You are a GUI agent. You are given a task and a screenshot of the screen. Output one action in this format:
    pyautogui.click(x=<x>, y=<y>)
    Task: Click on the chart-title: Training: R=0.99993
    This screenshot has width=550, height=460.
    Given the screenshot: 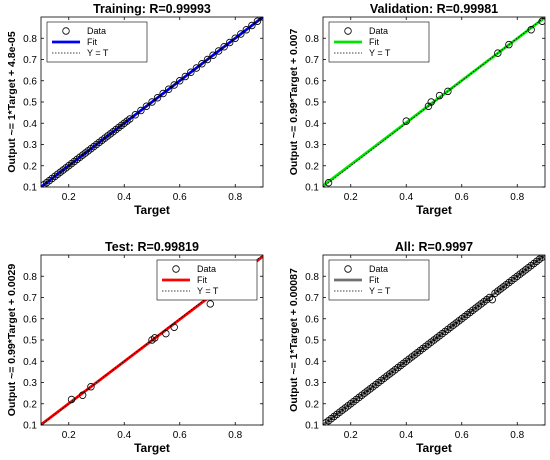 What is the action you would take?
    pyautogui.click(x=152, y=9)
    